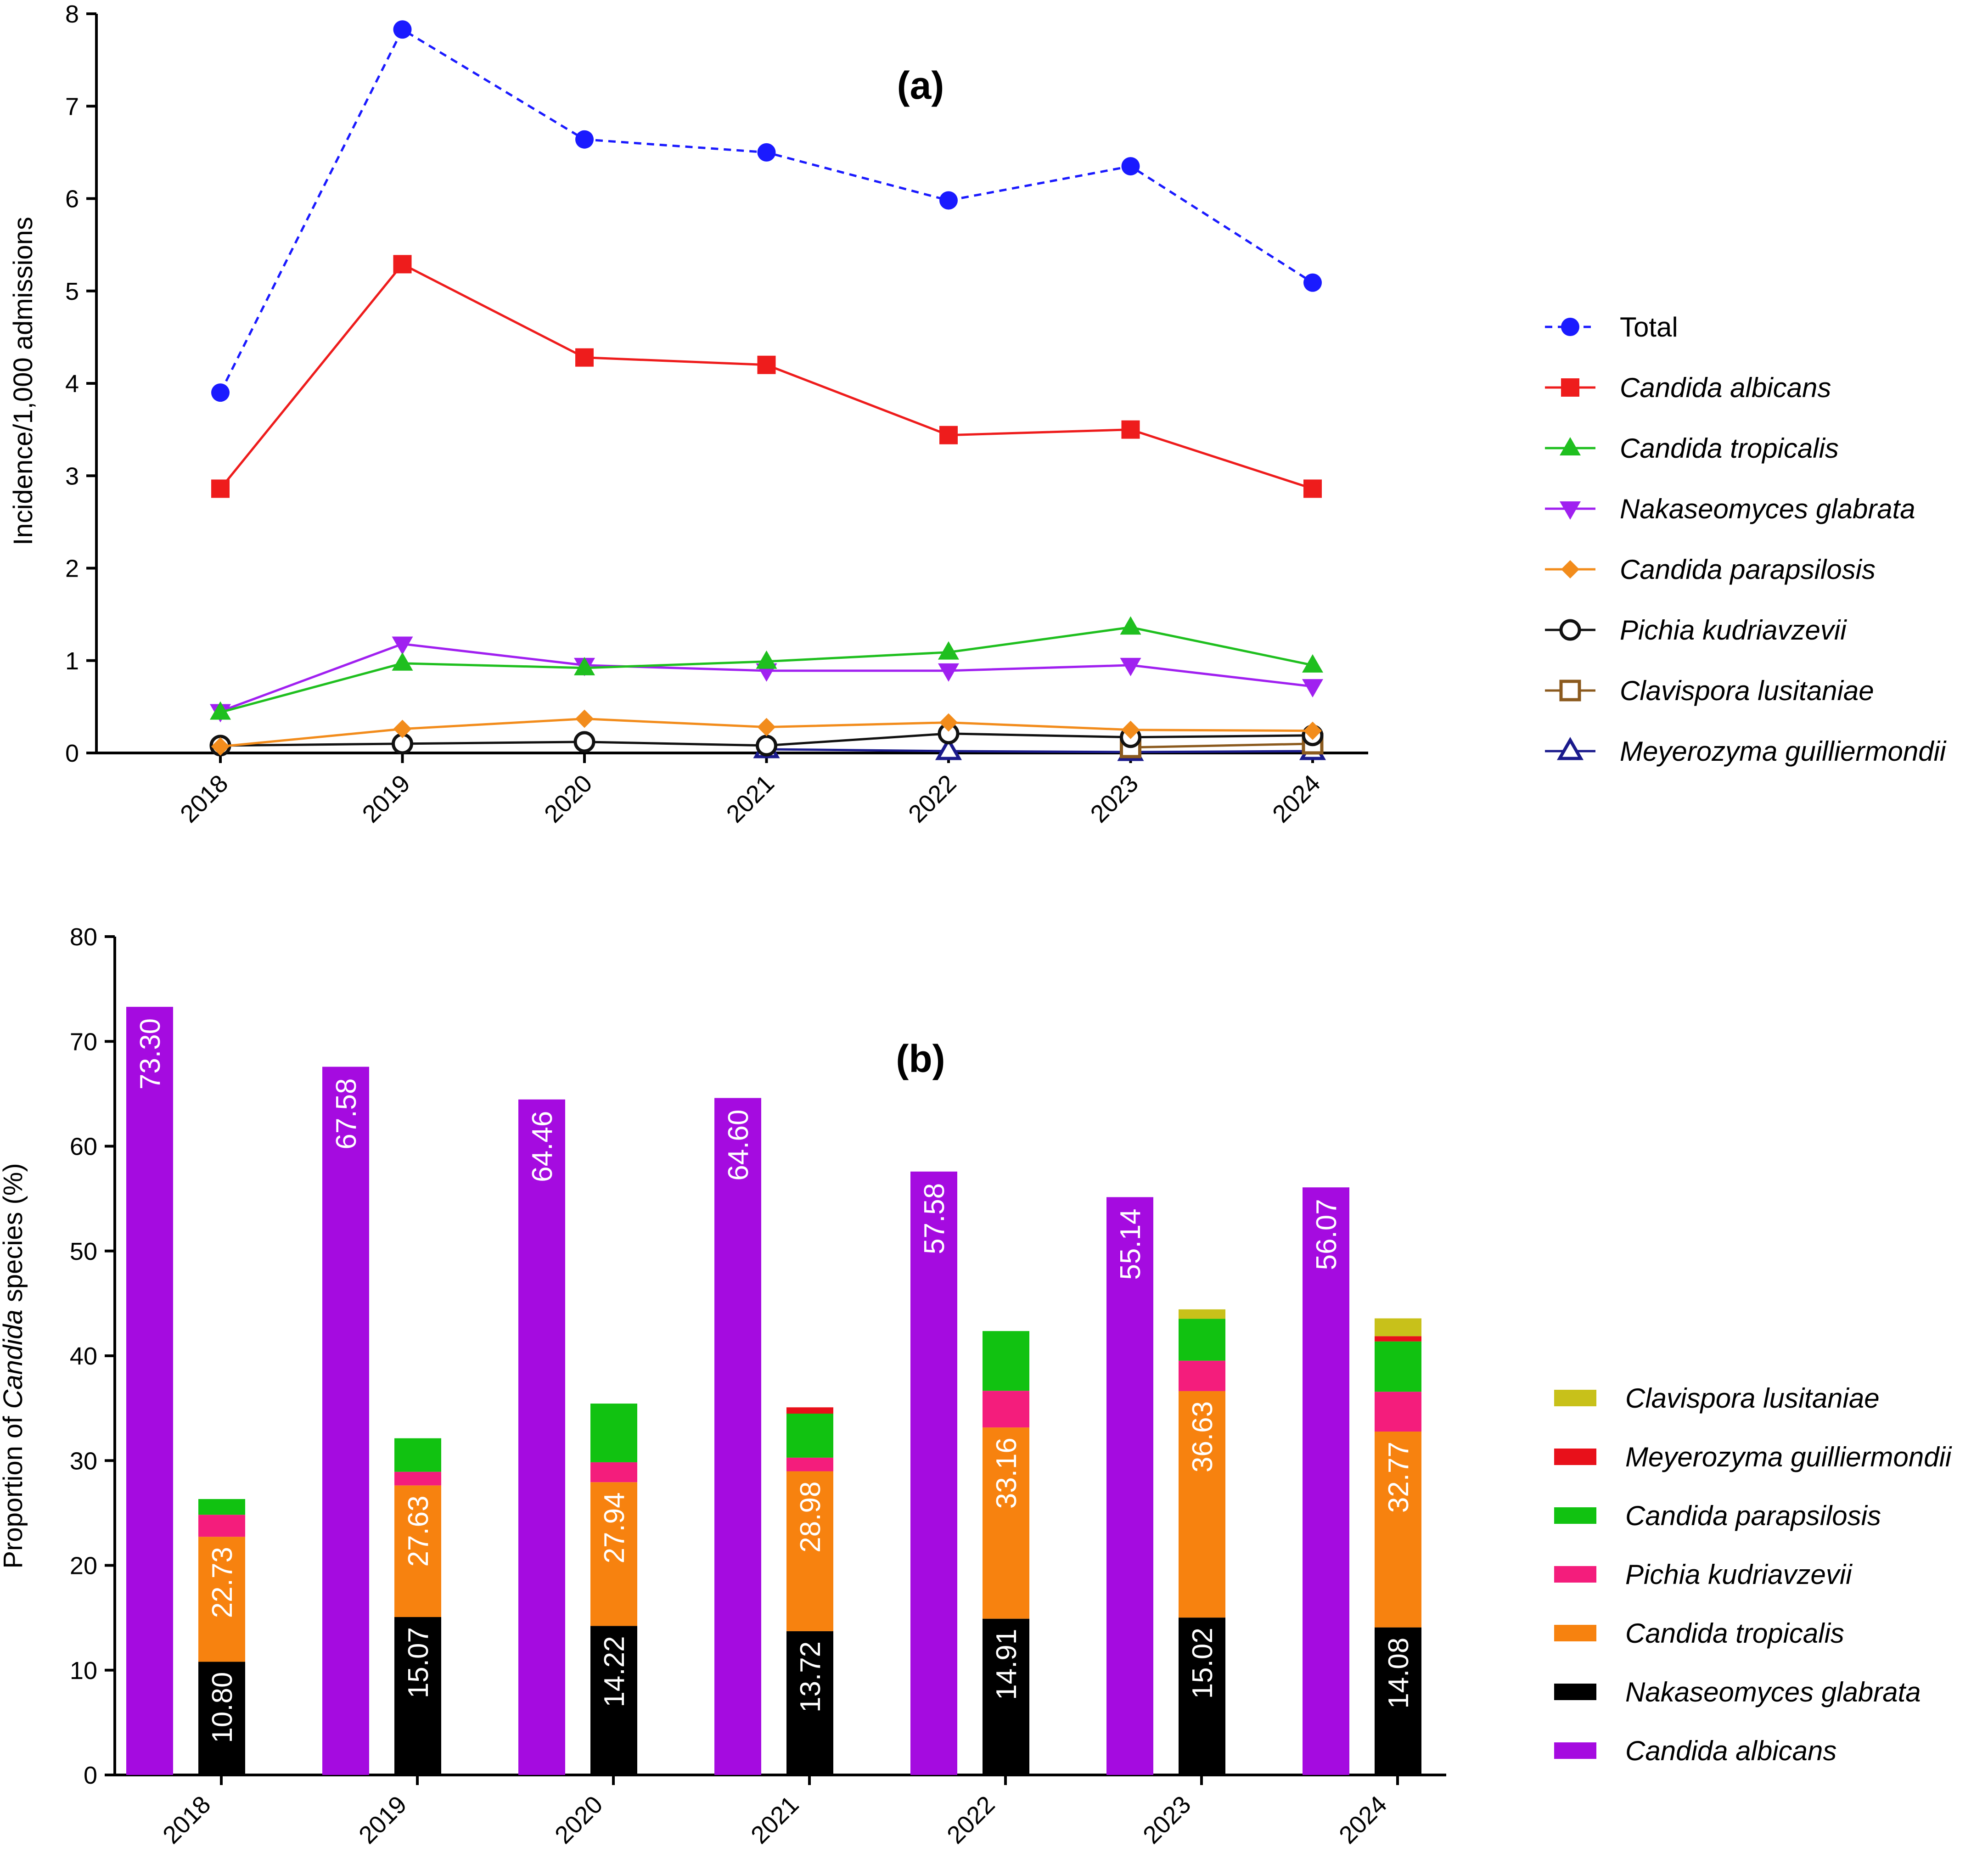 The height and width of the screenshot is (1870, 1988). I want to click on panel-b-label: (b), so click(921, 1058).